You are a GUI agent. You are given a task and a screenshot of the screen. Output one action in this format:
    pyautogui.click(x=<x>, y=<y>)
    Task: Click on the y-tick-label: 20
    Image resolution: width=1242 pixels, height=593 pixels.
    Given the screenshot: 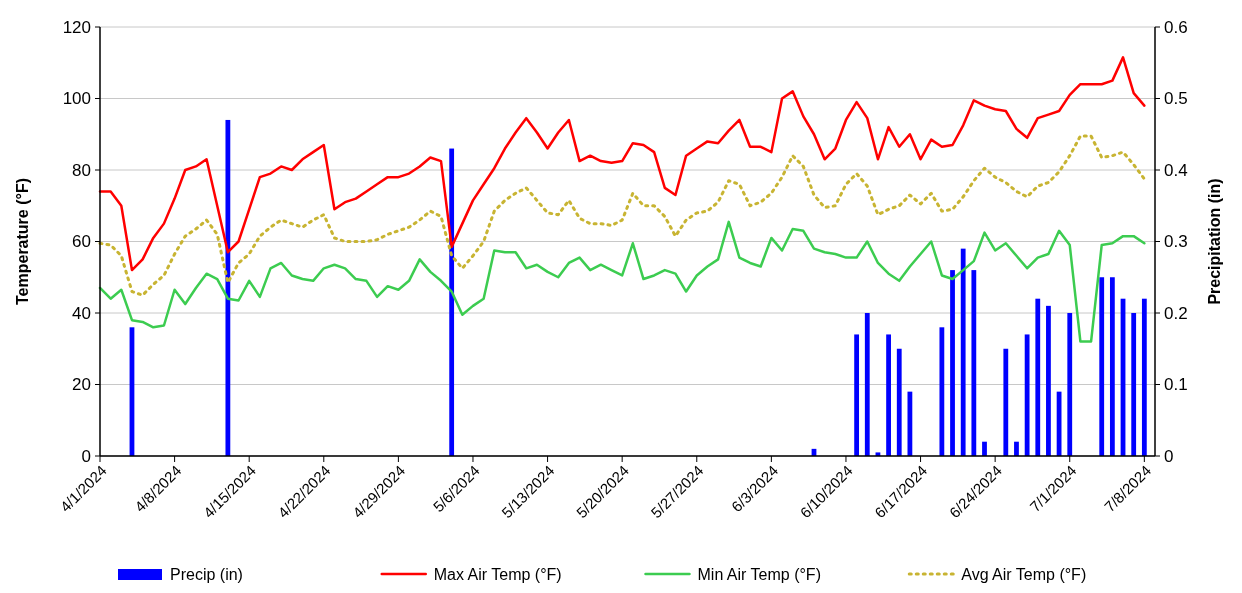 What is the action you would take?
    pyautogui.click(x=81, y=385)
    